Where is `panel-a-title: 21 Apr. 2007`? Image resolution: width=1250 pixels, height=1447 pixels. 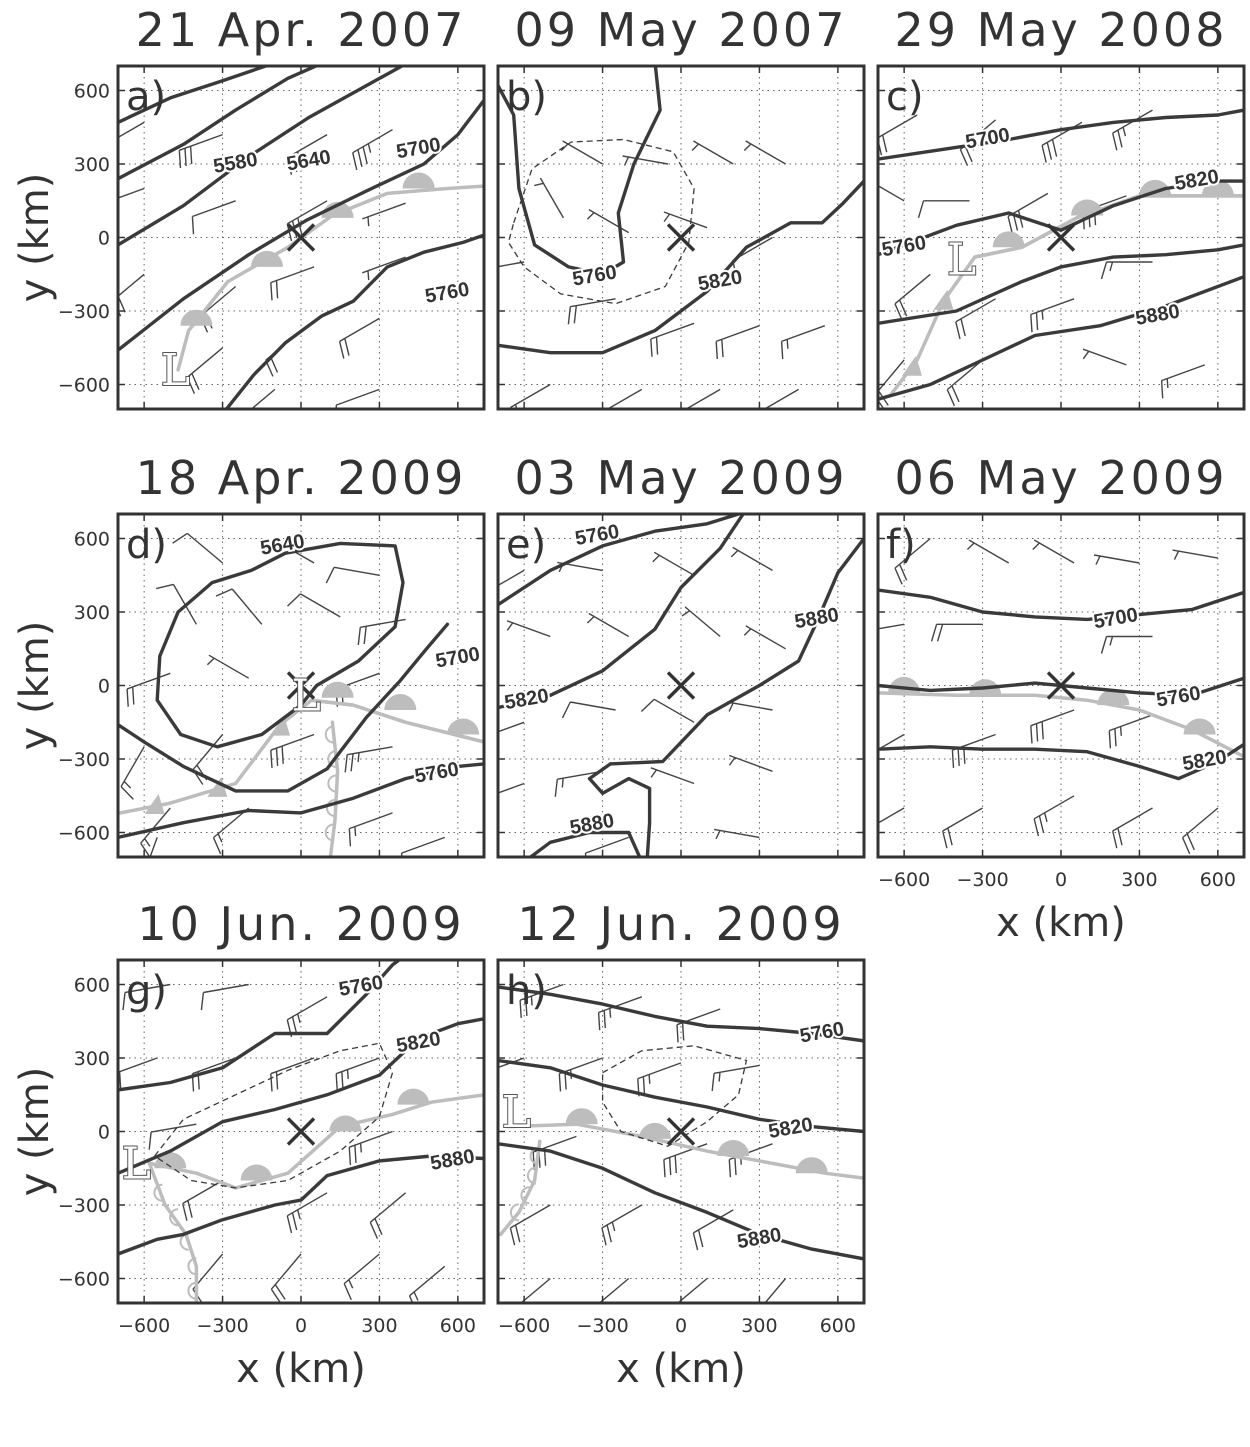 panel-a-title: 21 Apr. 2007 is located at coordinates (301, 30).